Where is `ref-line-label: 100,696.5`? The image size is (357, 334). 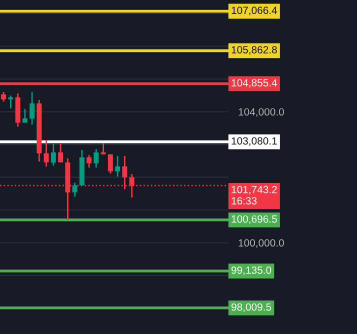
ref-line-label: 100,696.5 is located at coordinates (254, 219).